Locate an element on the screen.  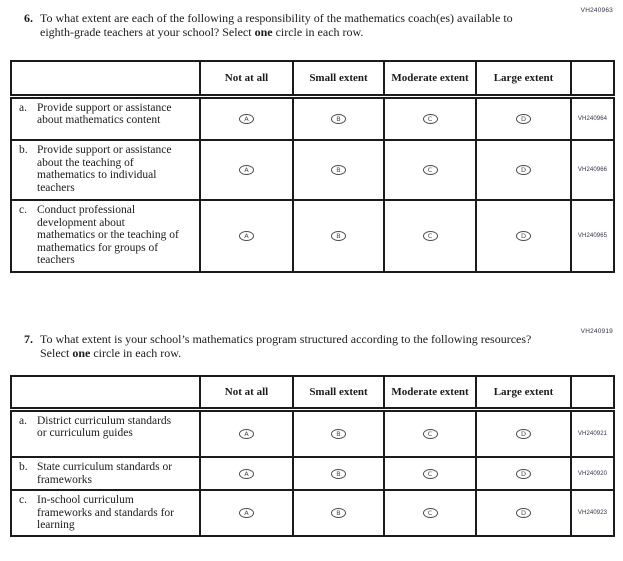
q6-row-b-cell-small-extent: B is located at coordinates (338, 170).